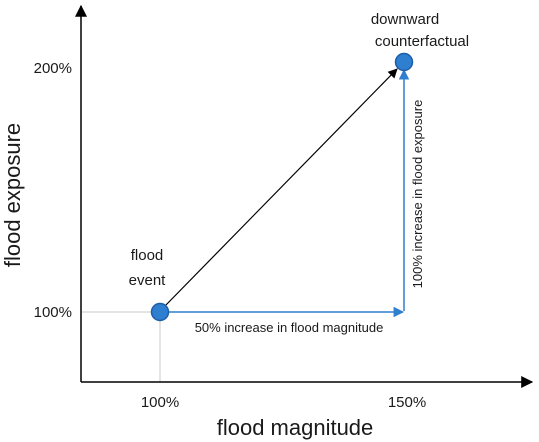  Describe the element at coordinates (405, 19) in the screenshot. I see `counterfactual-label-line1: downward` at that location.